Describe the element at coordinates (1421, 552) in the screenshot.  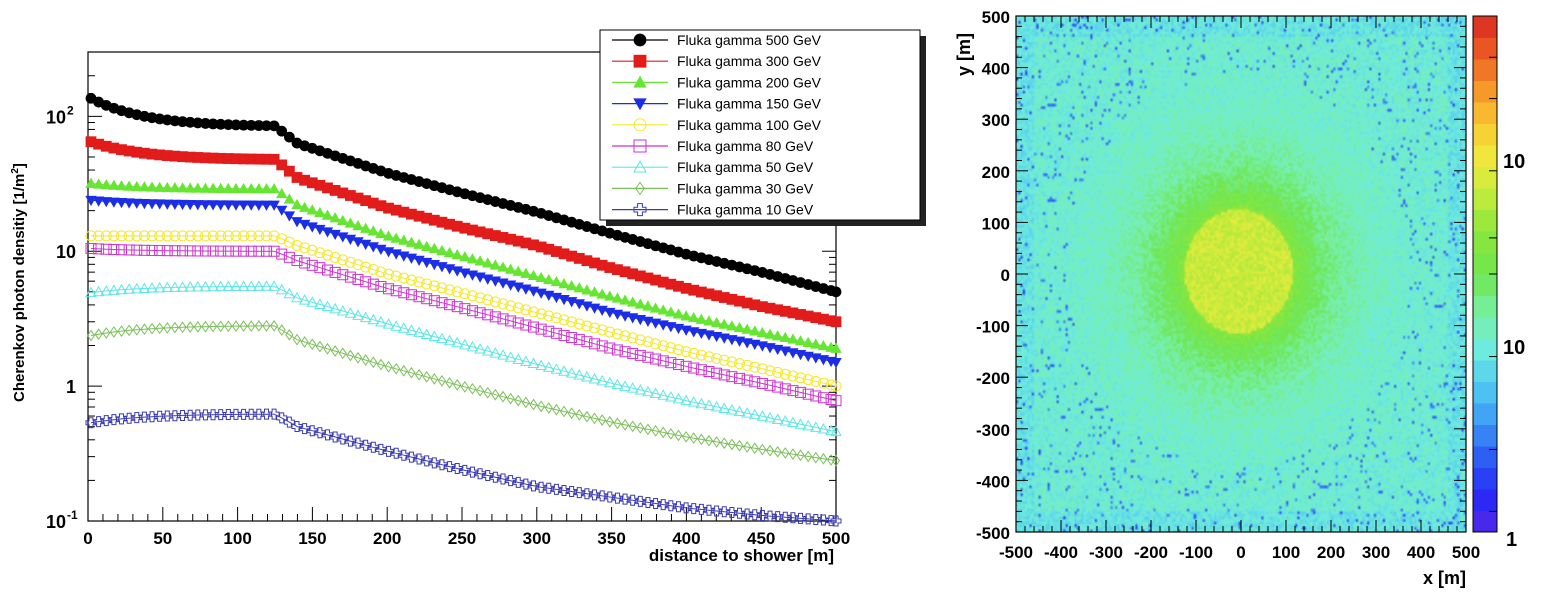
I see `heatmap-x-tick-label: 400` at that location.